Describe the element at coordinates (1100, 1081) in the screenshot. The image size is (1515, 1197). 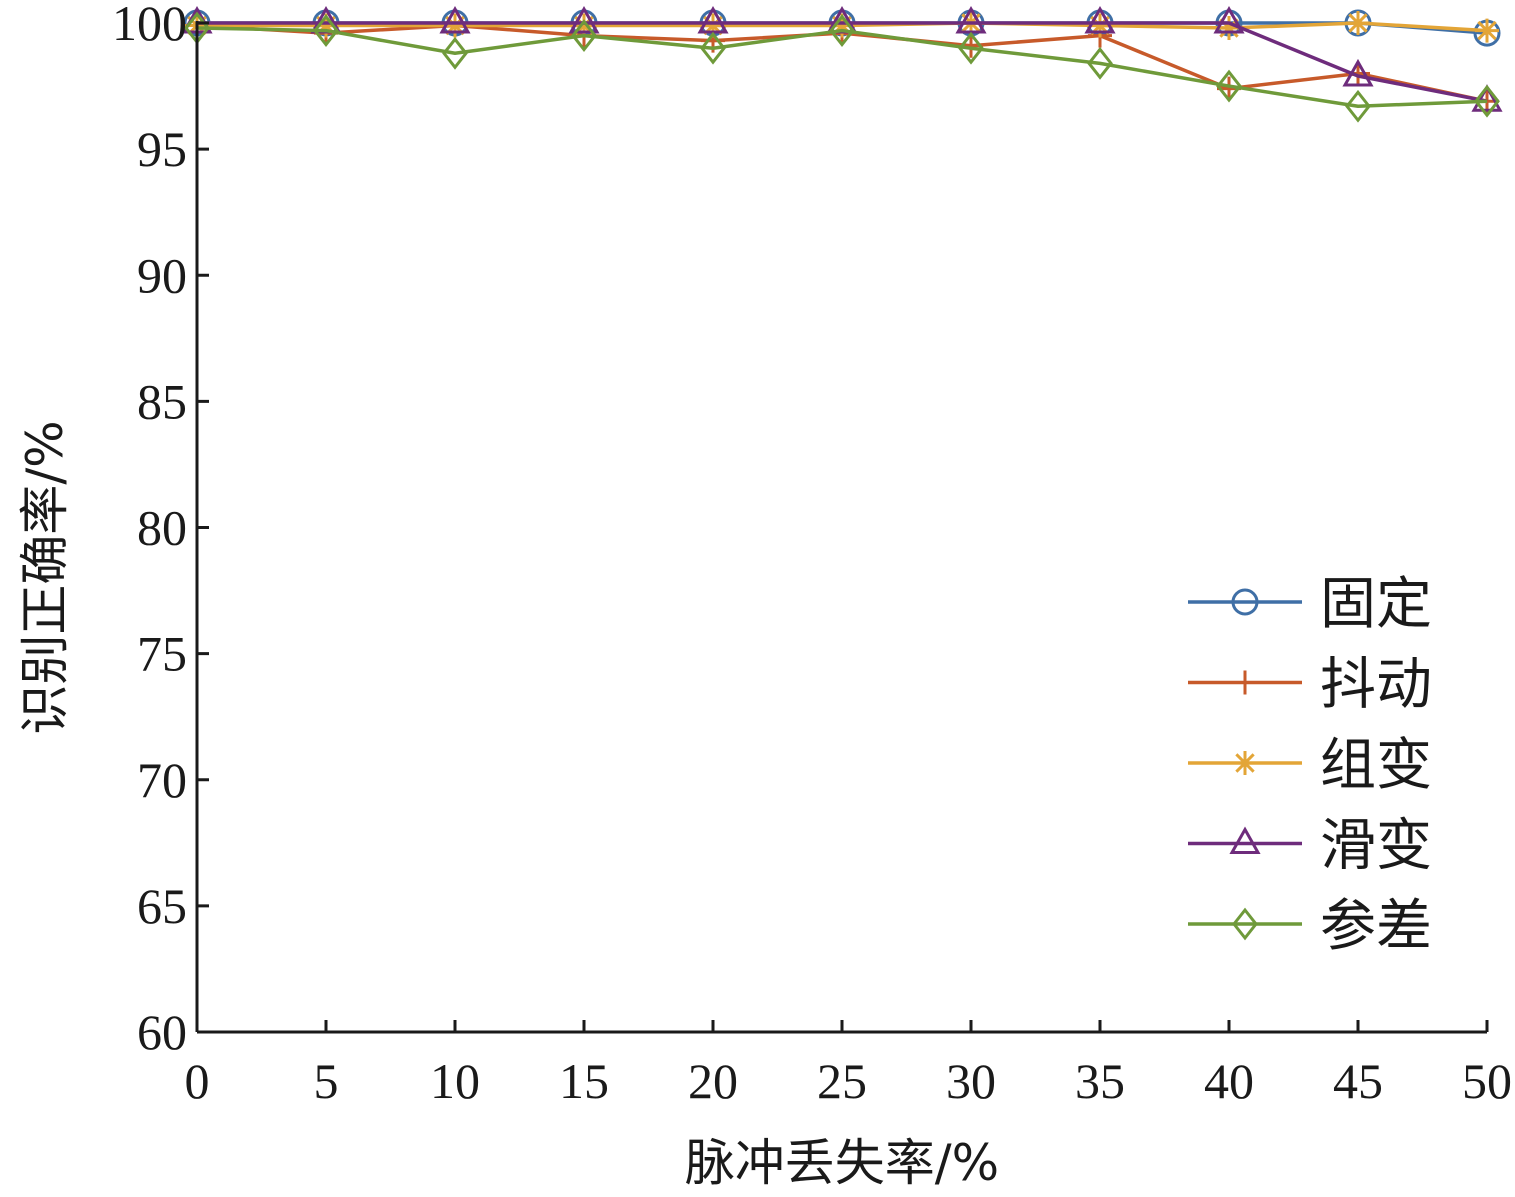
I see `x-tick-label: 35` at that location.